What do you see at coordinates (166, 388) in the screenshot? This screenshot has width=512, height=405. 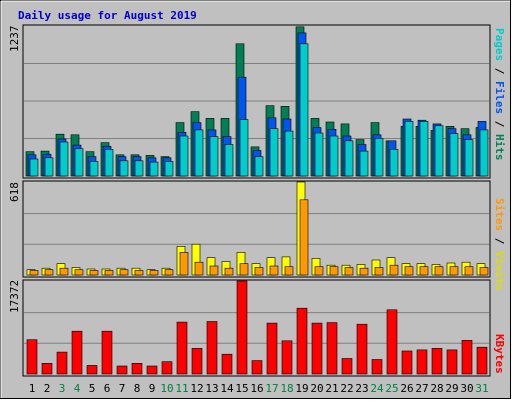 I see `x-tick-label-day-10: 10` at bounding box center [166, 388].